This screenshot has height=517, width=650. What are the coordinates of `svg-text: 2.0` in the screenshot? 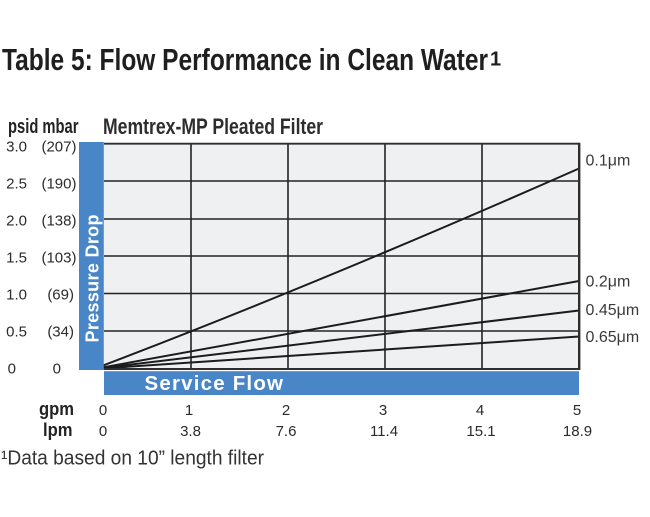 It's located at (16, 221).